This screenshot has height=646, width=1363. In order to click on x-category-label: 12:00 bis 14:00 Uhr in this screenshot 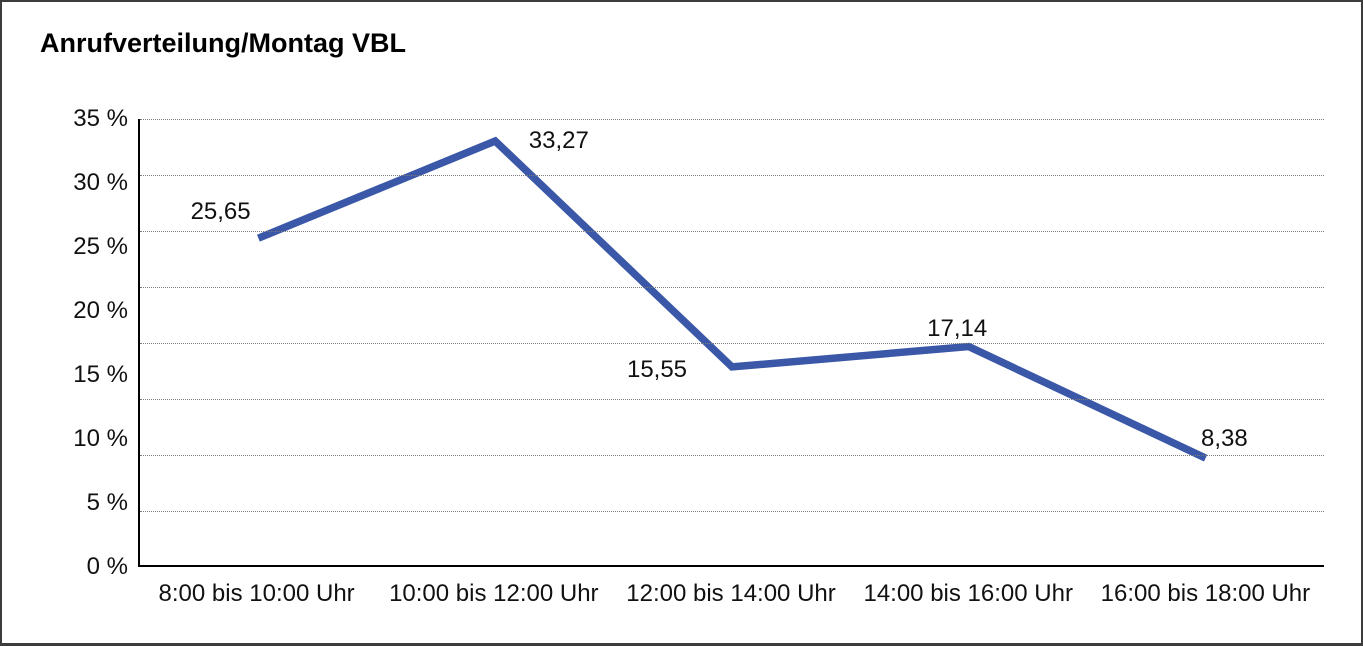, I will do `click(731, 593)`.